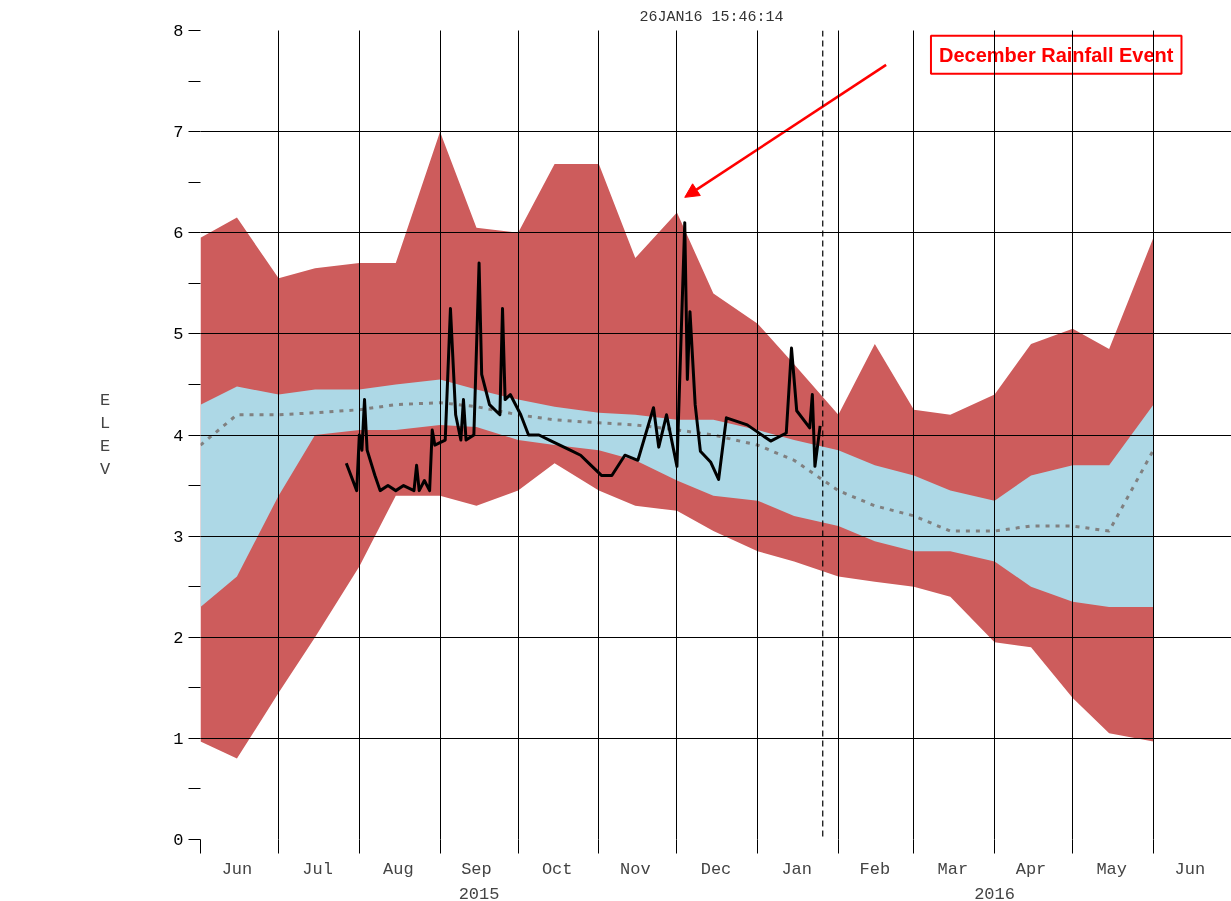 Image resolution: width=1231 pixels, height=901 pixels. I want to click on y-tick-label: 7, so click(178, 133).